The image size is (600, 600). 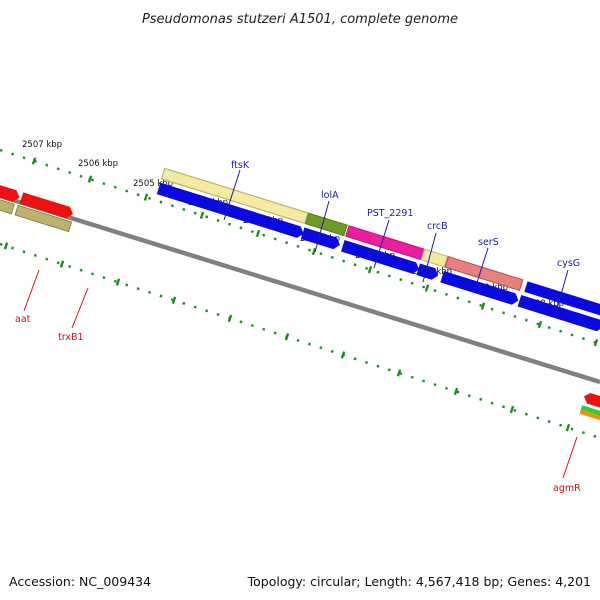 I want to click on cds-serS, so click(x=479, y=287).